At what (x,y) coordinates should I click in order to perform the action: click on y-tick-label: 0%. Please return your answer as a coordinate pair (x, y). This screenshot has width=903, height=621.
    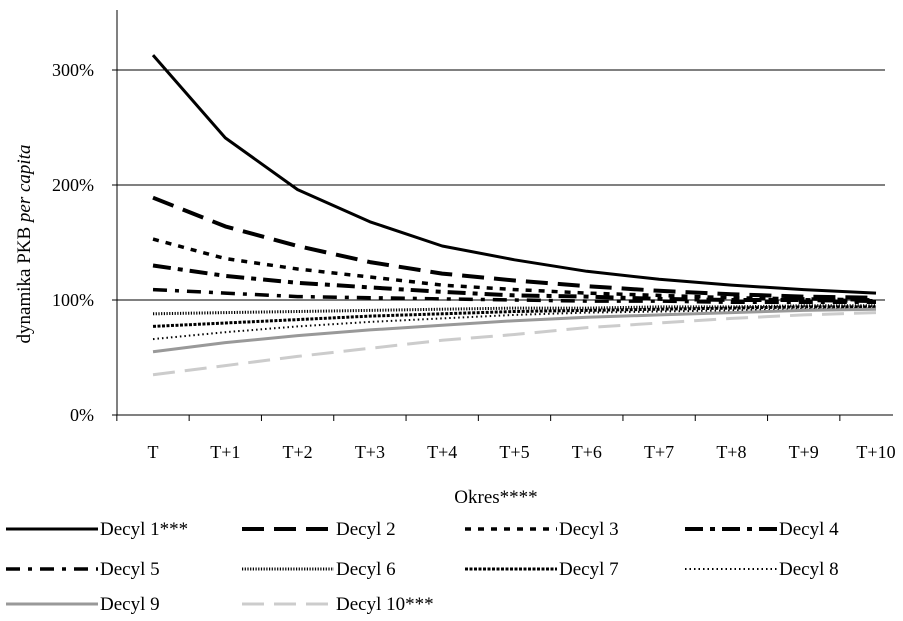
    Looking at the image, I should click on (82, 415).